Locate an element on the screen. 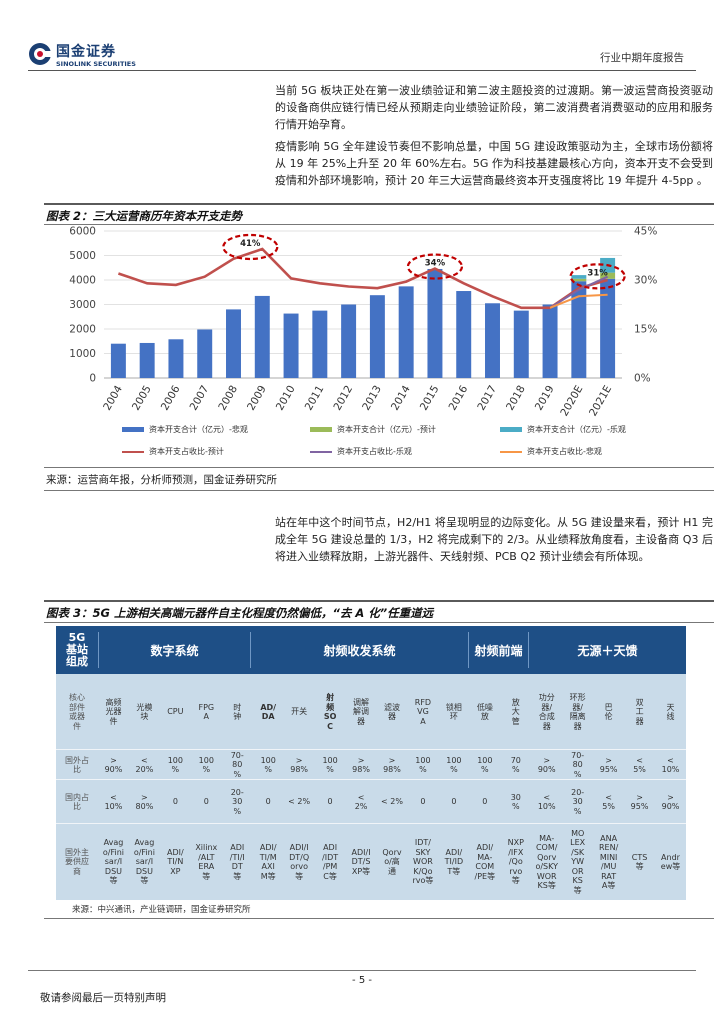  part-row-cell: 高频 光器 件 is located at coordinates (113, 711).